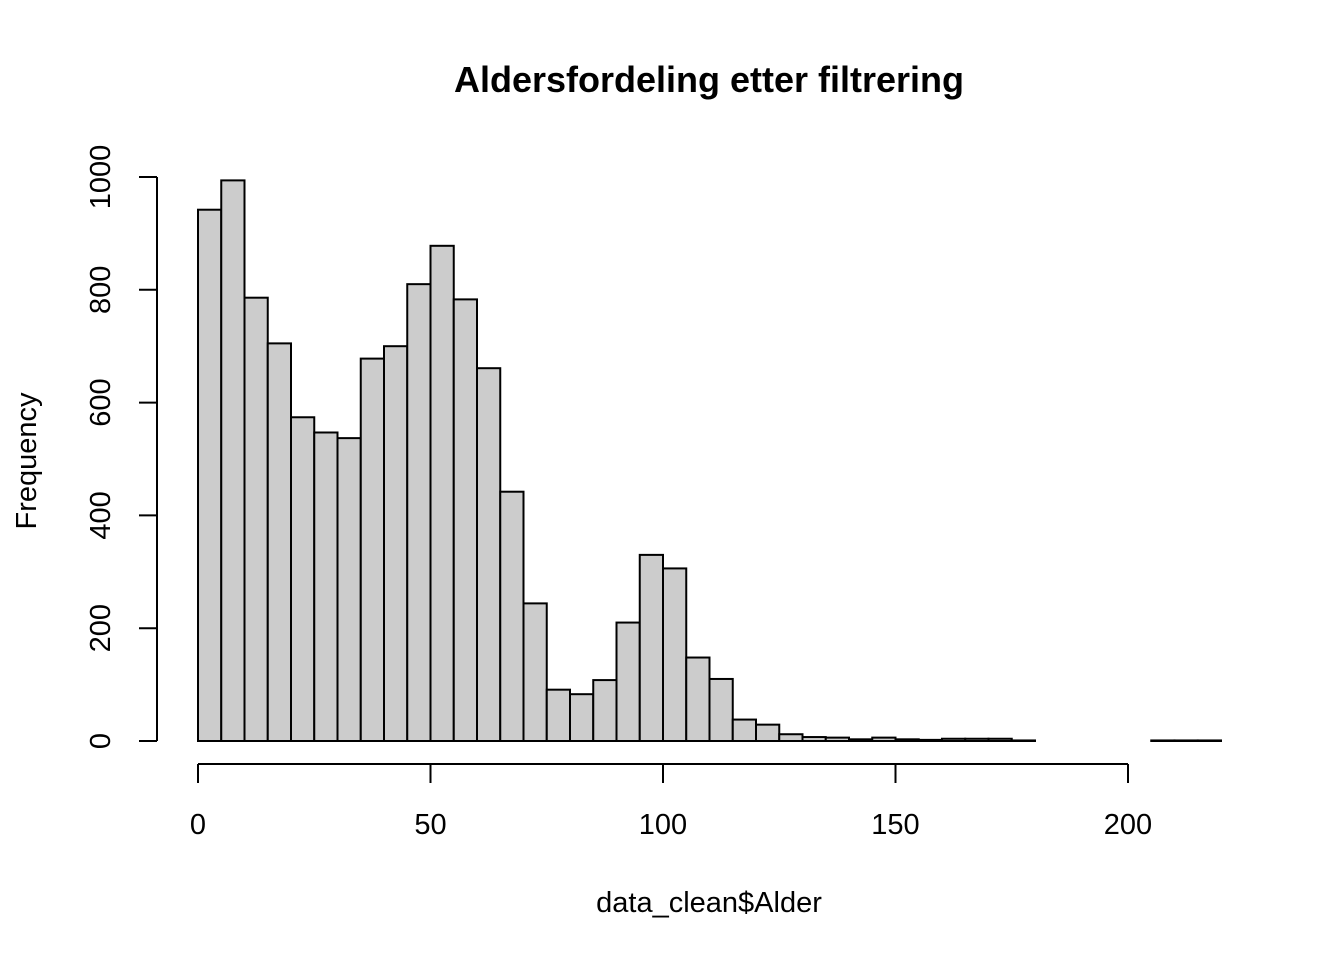 Image resolution: width=1344 pixels, height=960 pixels. What do you see at coordinates (101, 741) in the screenshot?
I see `y-tick-label: 0` at bounding box center [101, 741].